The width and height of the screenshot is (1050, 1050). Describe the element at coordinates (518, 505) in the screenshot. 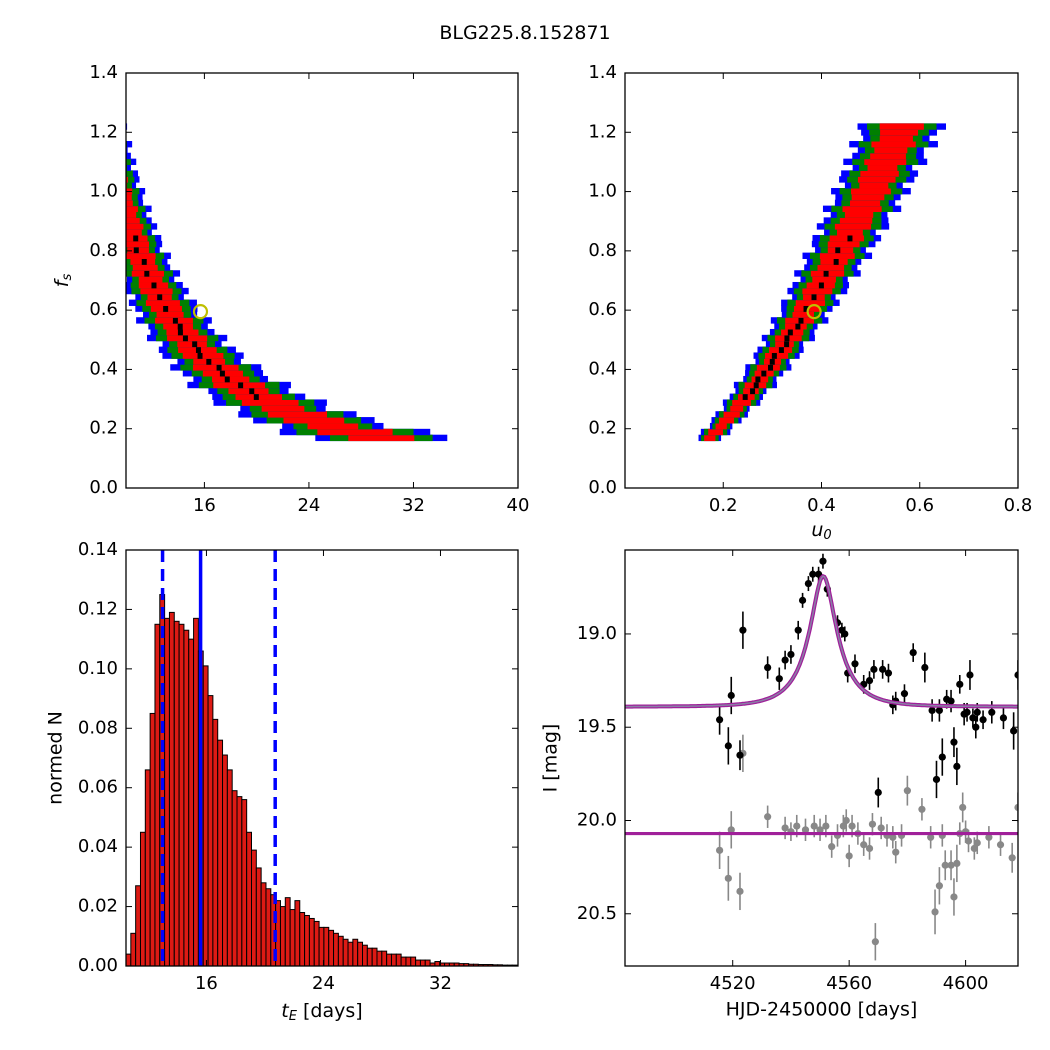

I see `x-tick-label: 40` at that location.